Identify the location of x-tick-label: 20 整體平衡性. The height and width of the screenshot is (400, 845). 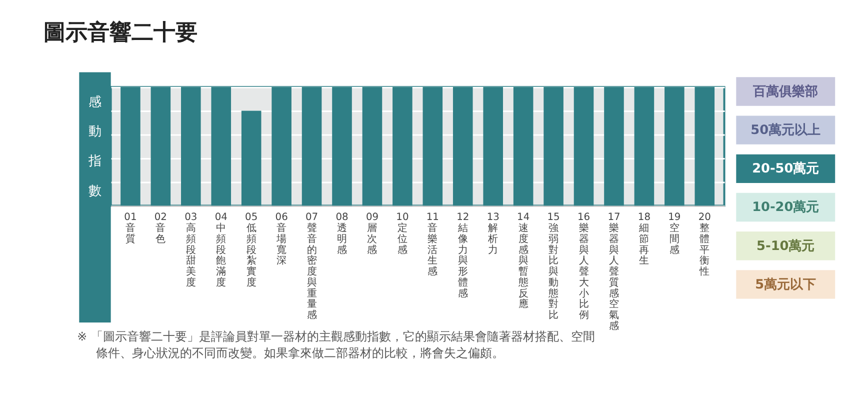
(704, 245).